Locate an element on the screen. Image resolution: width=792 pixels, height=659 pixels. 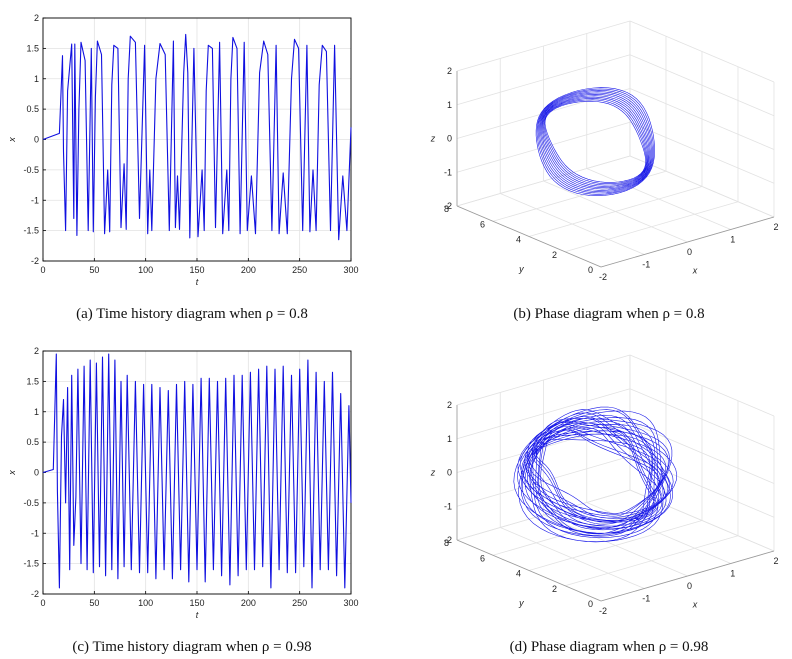
y-tick-label: 8 is located at coordinates (446, 543).